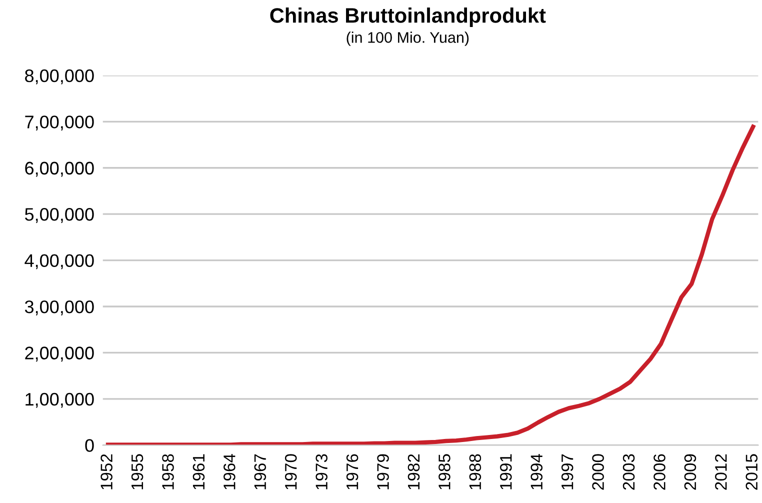 This screenshot has width=762, height=503. I want to click on y-tick-label: 1,00,000, so click(60, 400).